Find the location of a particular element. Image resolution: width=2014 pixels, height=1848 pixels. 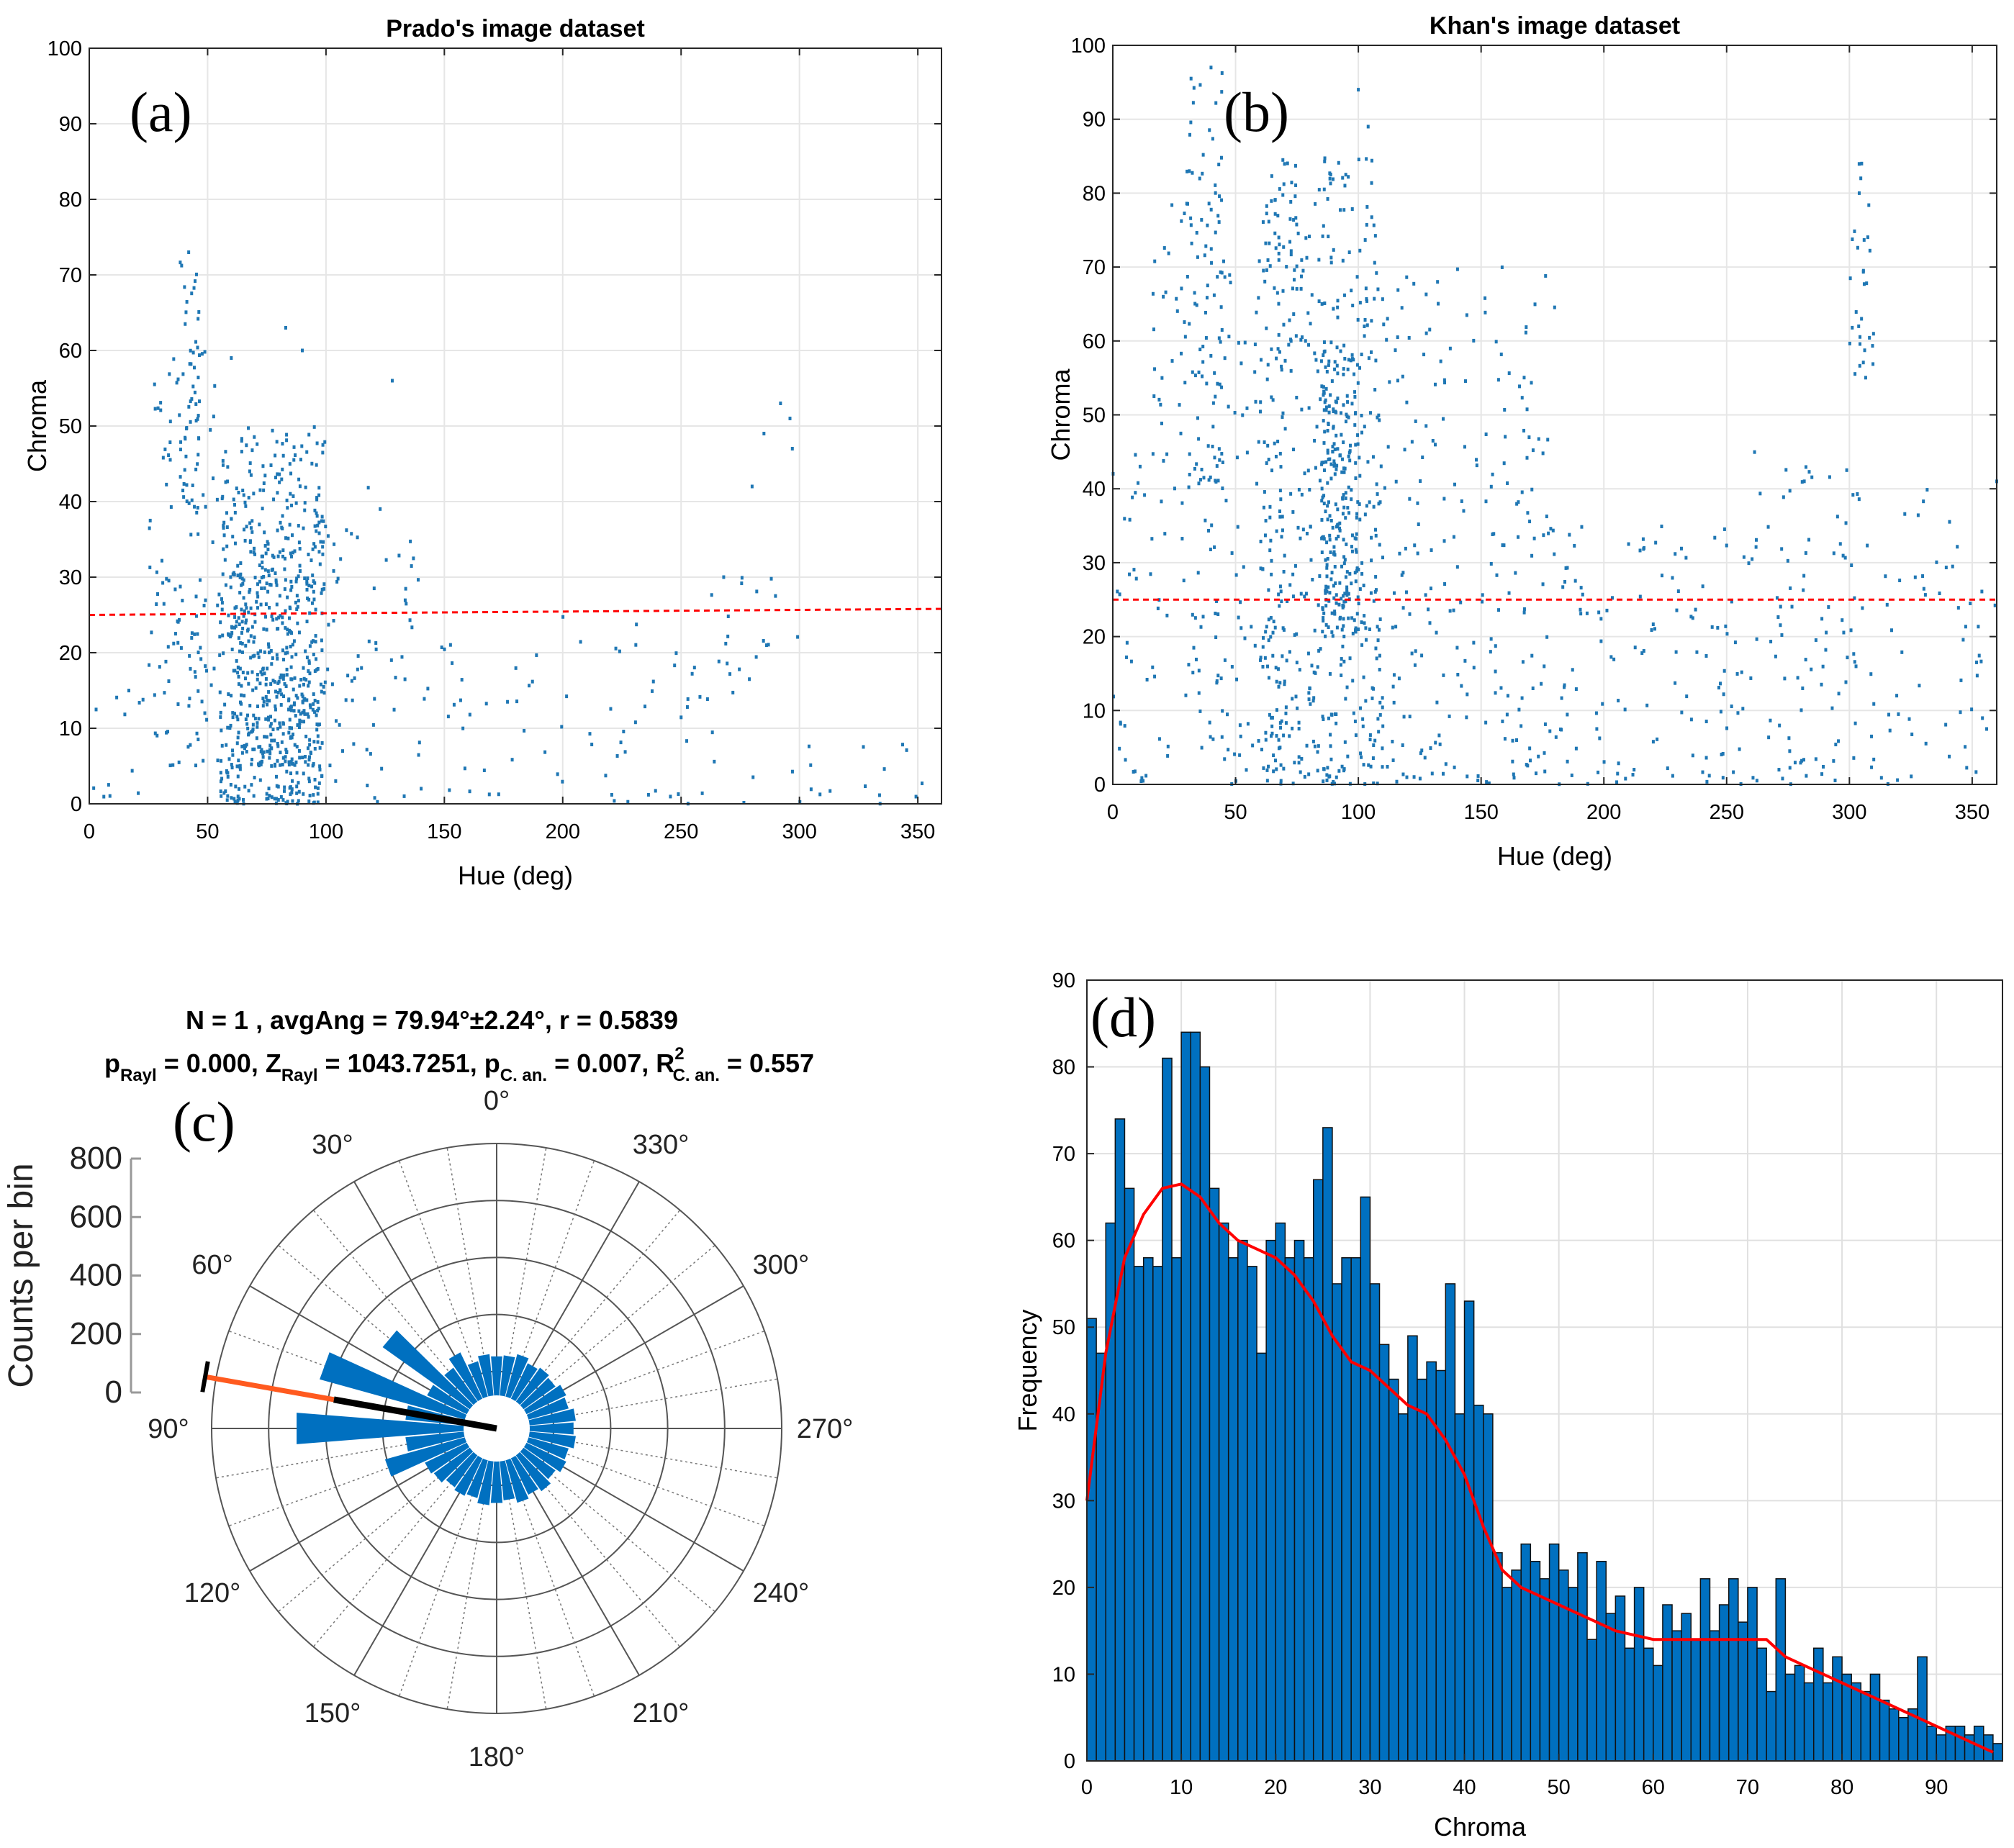

y-tick-label: 60 is located at coordinates (1063, 1241).